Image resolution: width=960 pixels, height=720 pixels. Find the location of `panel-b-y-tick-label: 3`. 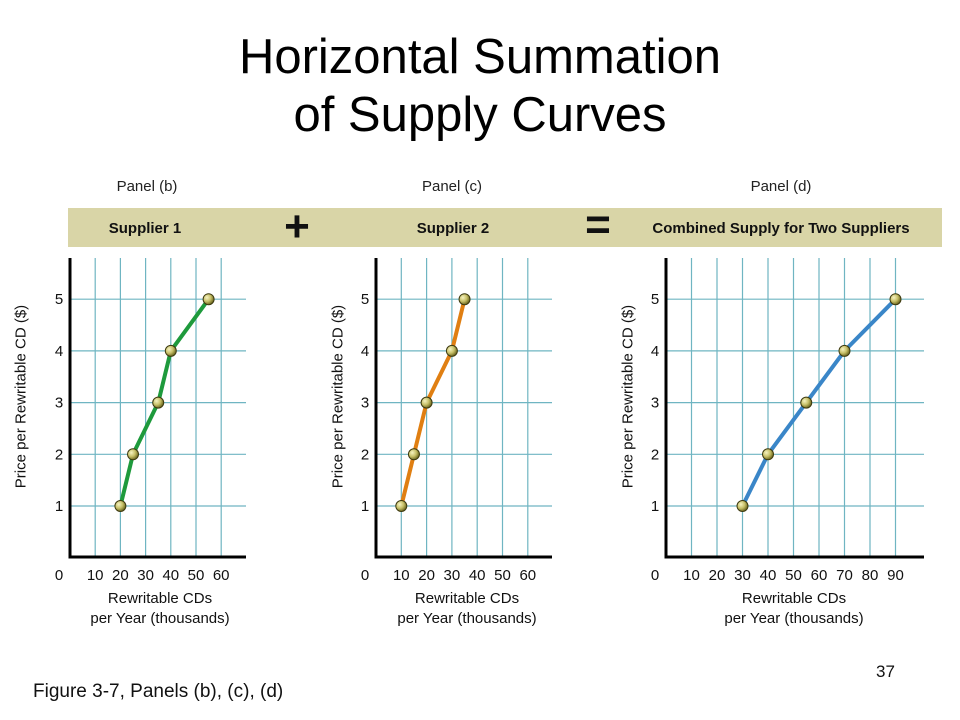

panel-b-y-tick-label: 3 is located at coordinates (59, 403).